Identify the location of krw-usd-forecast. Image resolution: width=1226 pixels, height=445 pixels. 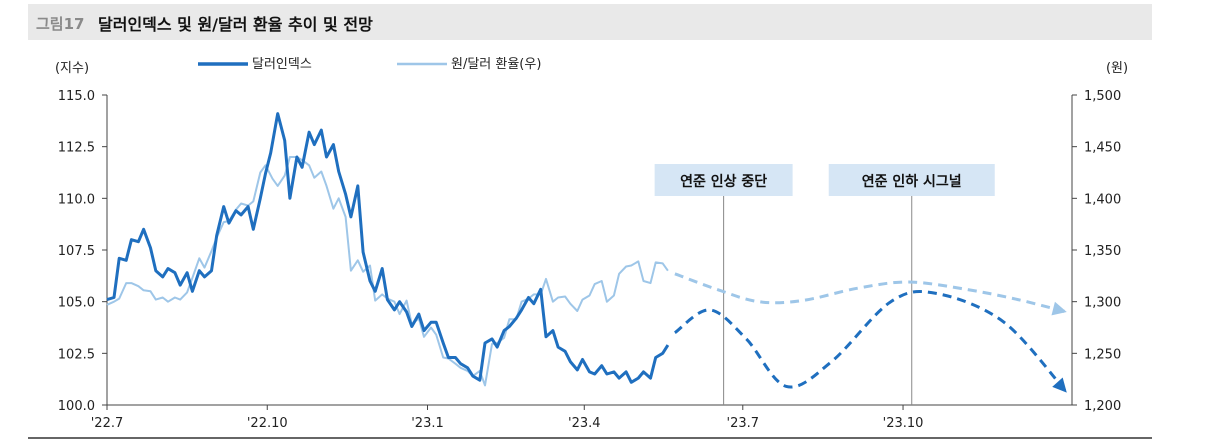
(871, 293).